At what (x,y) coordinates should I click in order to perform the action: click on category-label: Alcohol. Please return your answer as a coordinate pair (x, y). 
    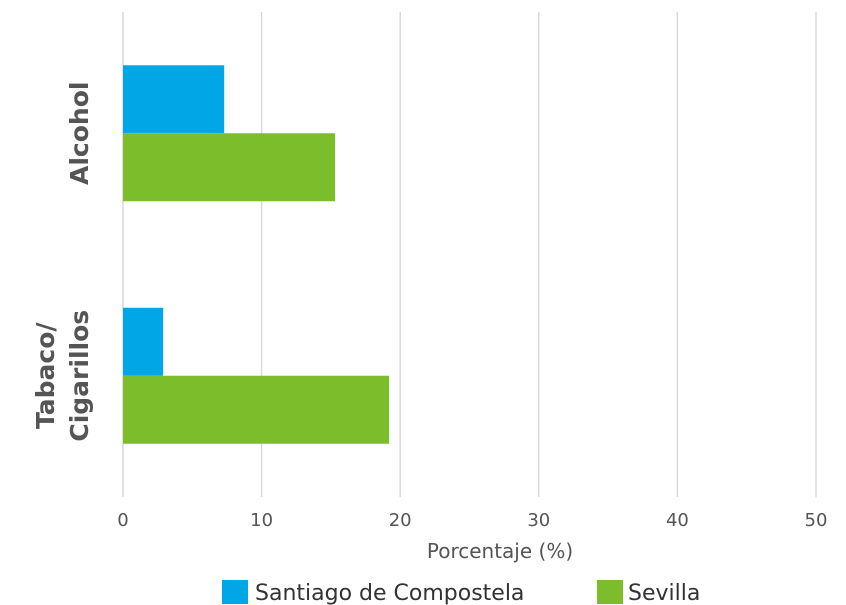
    Looking at the image, I should click on (79, 133).